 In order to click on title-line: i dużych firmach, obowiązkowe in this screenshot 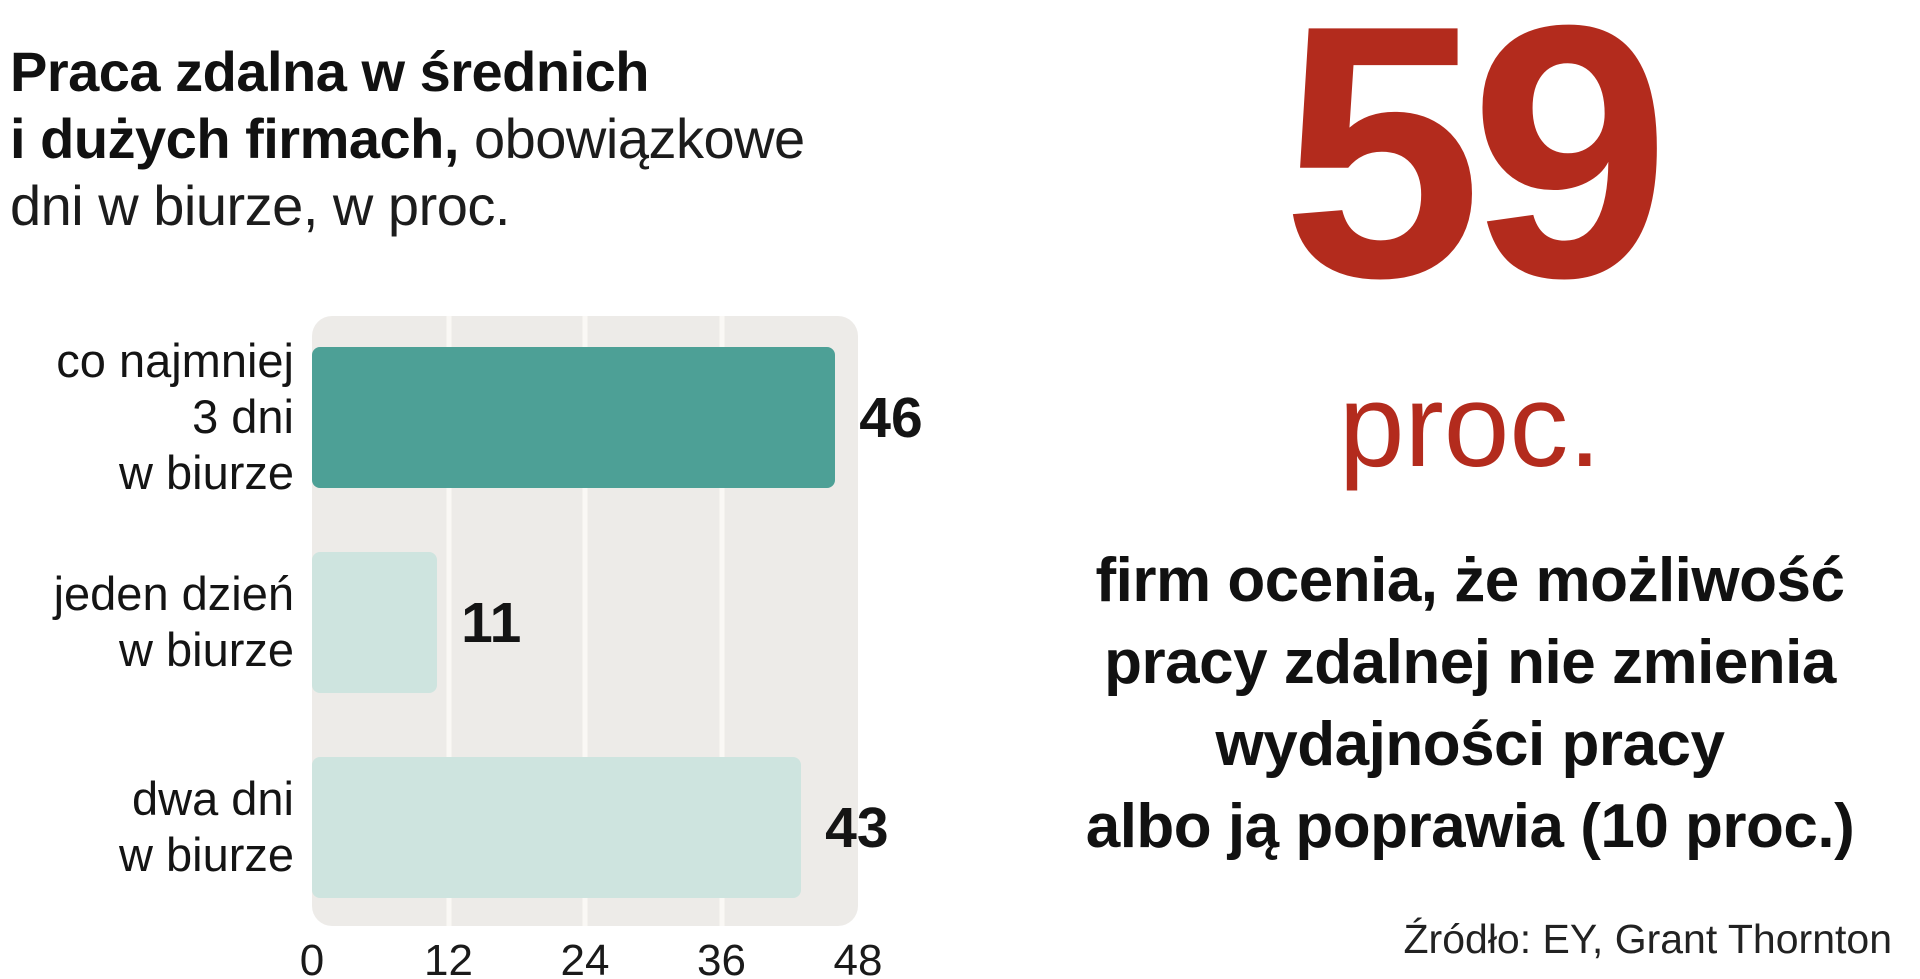, I will do `click(407, 138)`.